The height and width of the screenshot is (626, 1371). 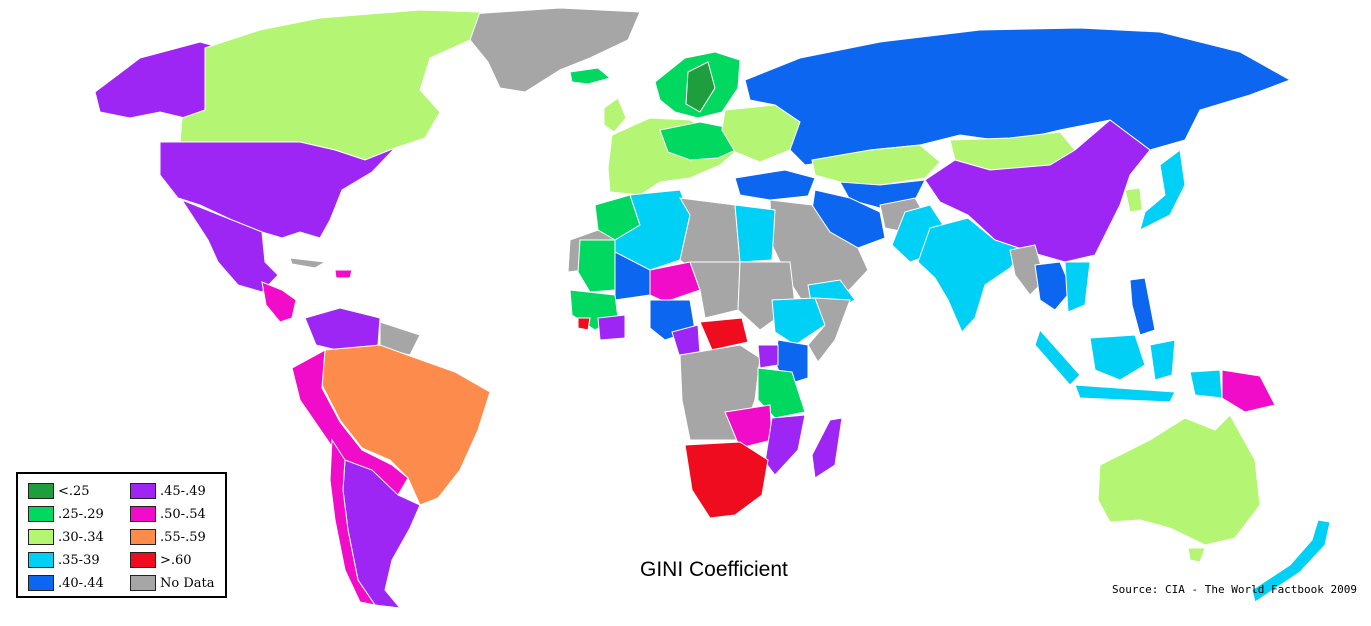 I want to click on region-niger, so click(x=675, y=282).